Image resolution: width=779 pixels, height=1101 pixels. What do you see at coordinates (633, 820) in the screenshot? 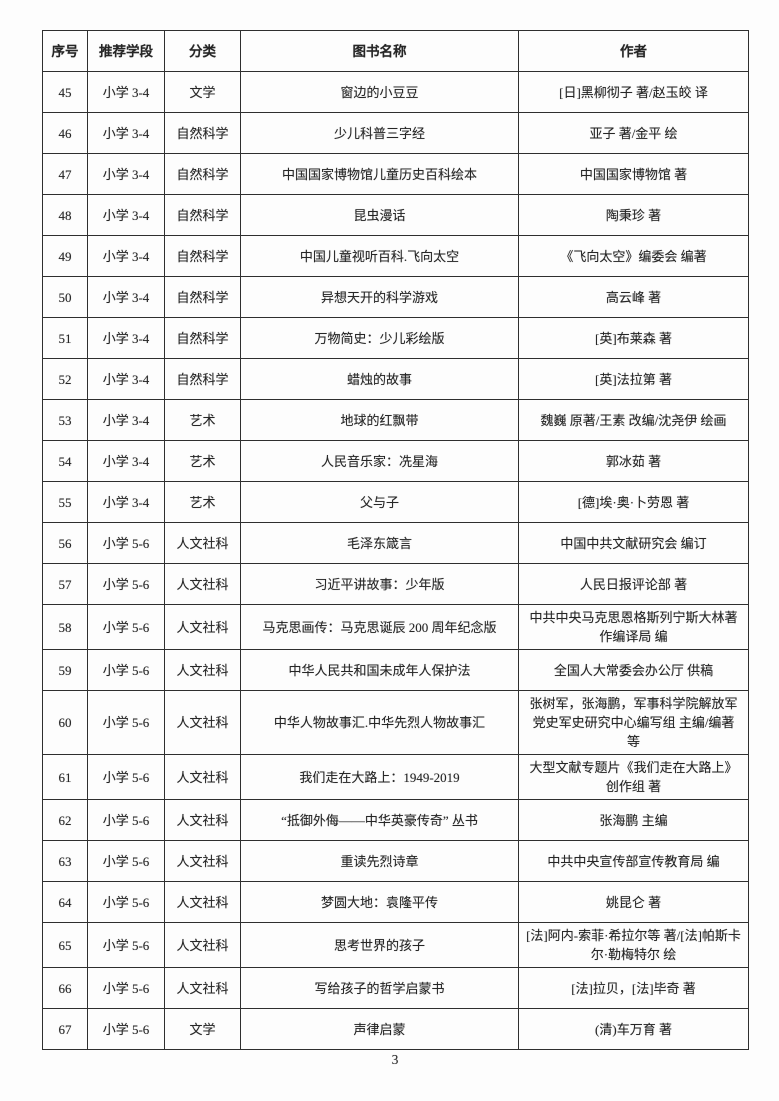
I see `cell-author: 张海鹏 主编` at bounding box center [633, 820].